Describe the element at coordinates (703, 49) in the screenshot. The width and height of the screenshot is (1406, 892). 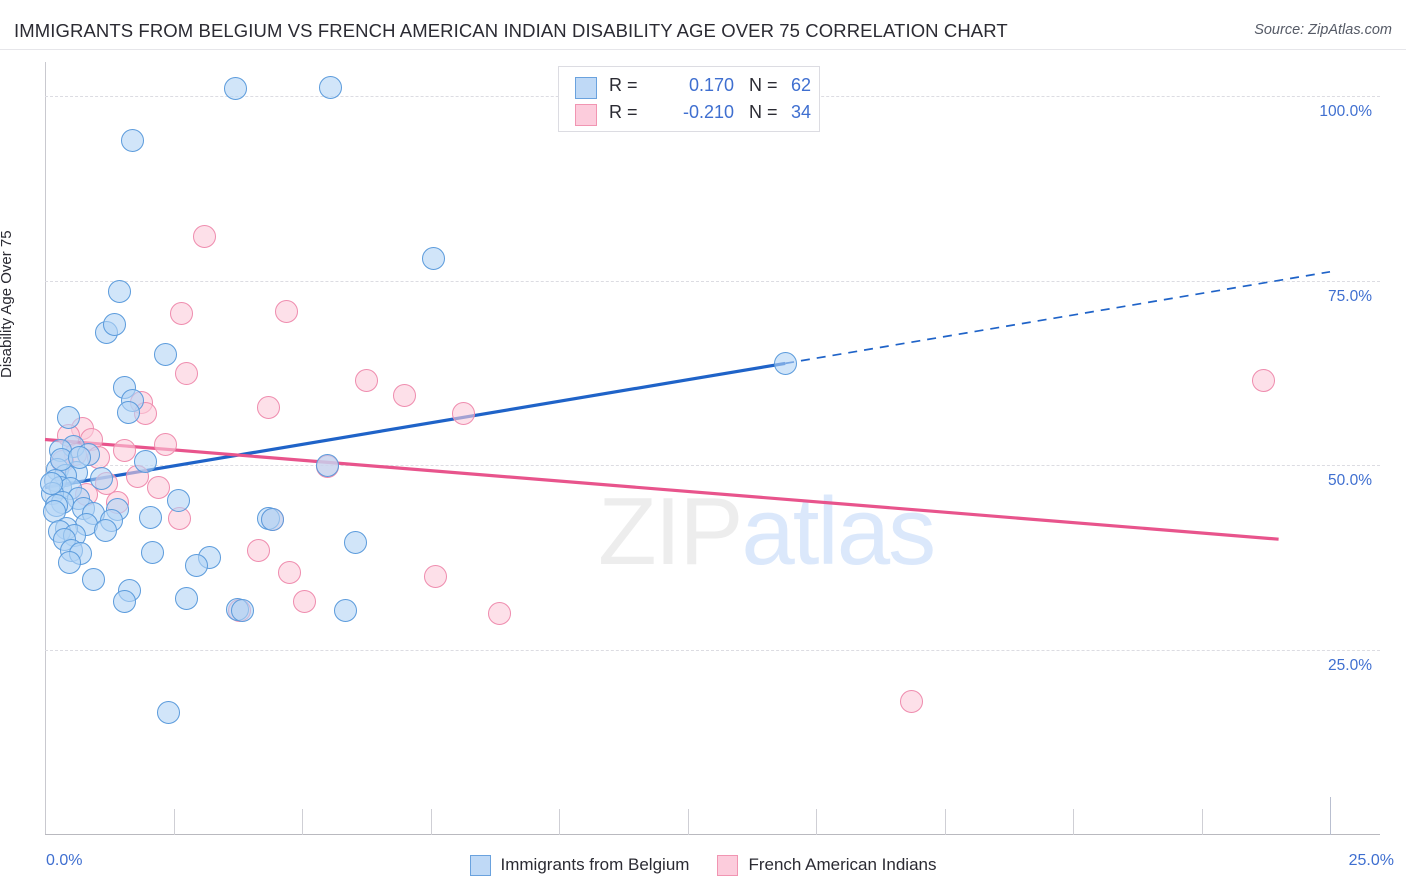
I see `header-divider` at that location.